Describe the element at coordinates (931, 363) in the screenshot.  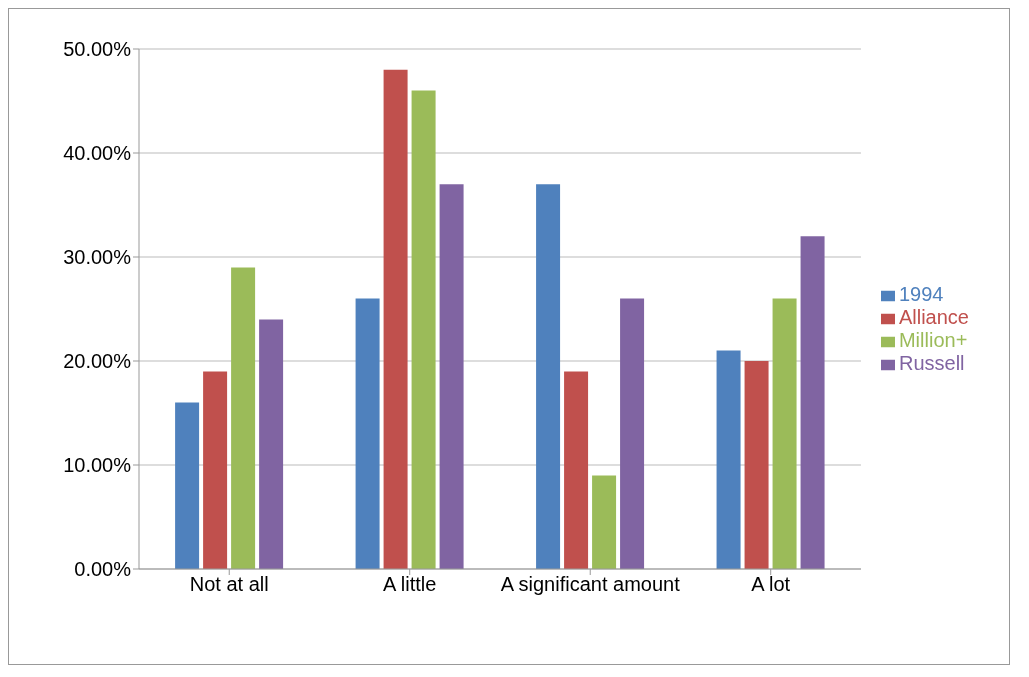
I see `legend-label: Russell` at that location.